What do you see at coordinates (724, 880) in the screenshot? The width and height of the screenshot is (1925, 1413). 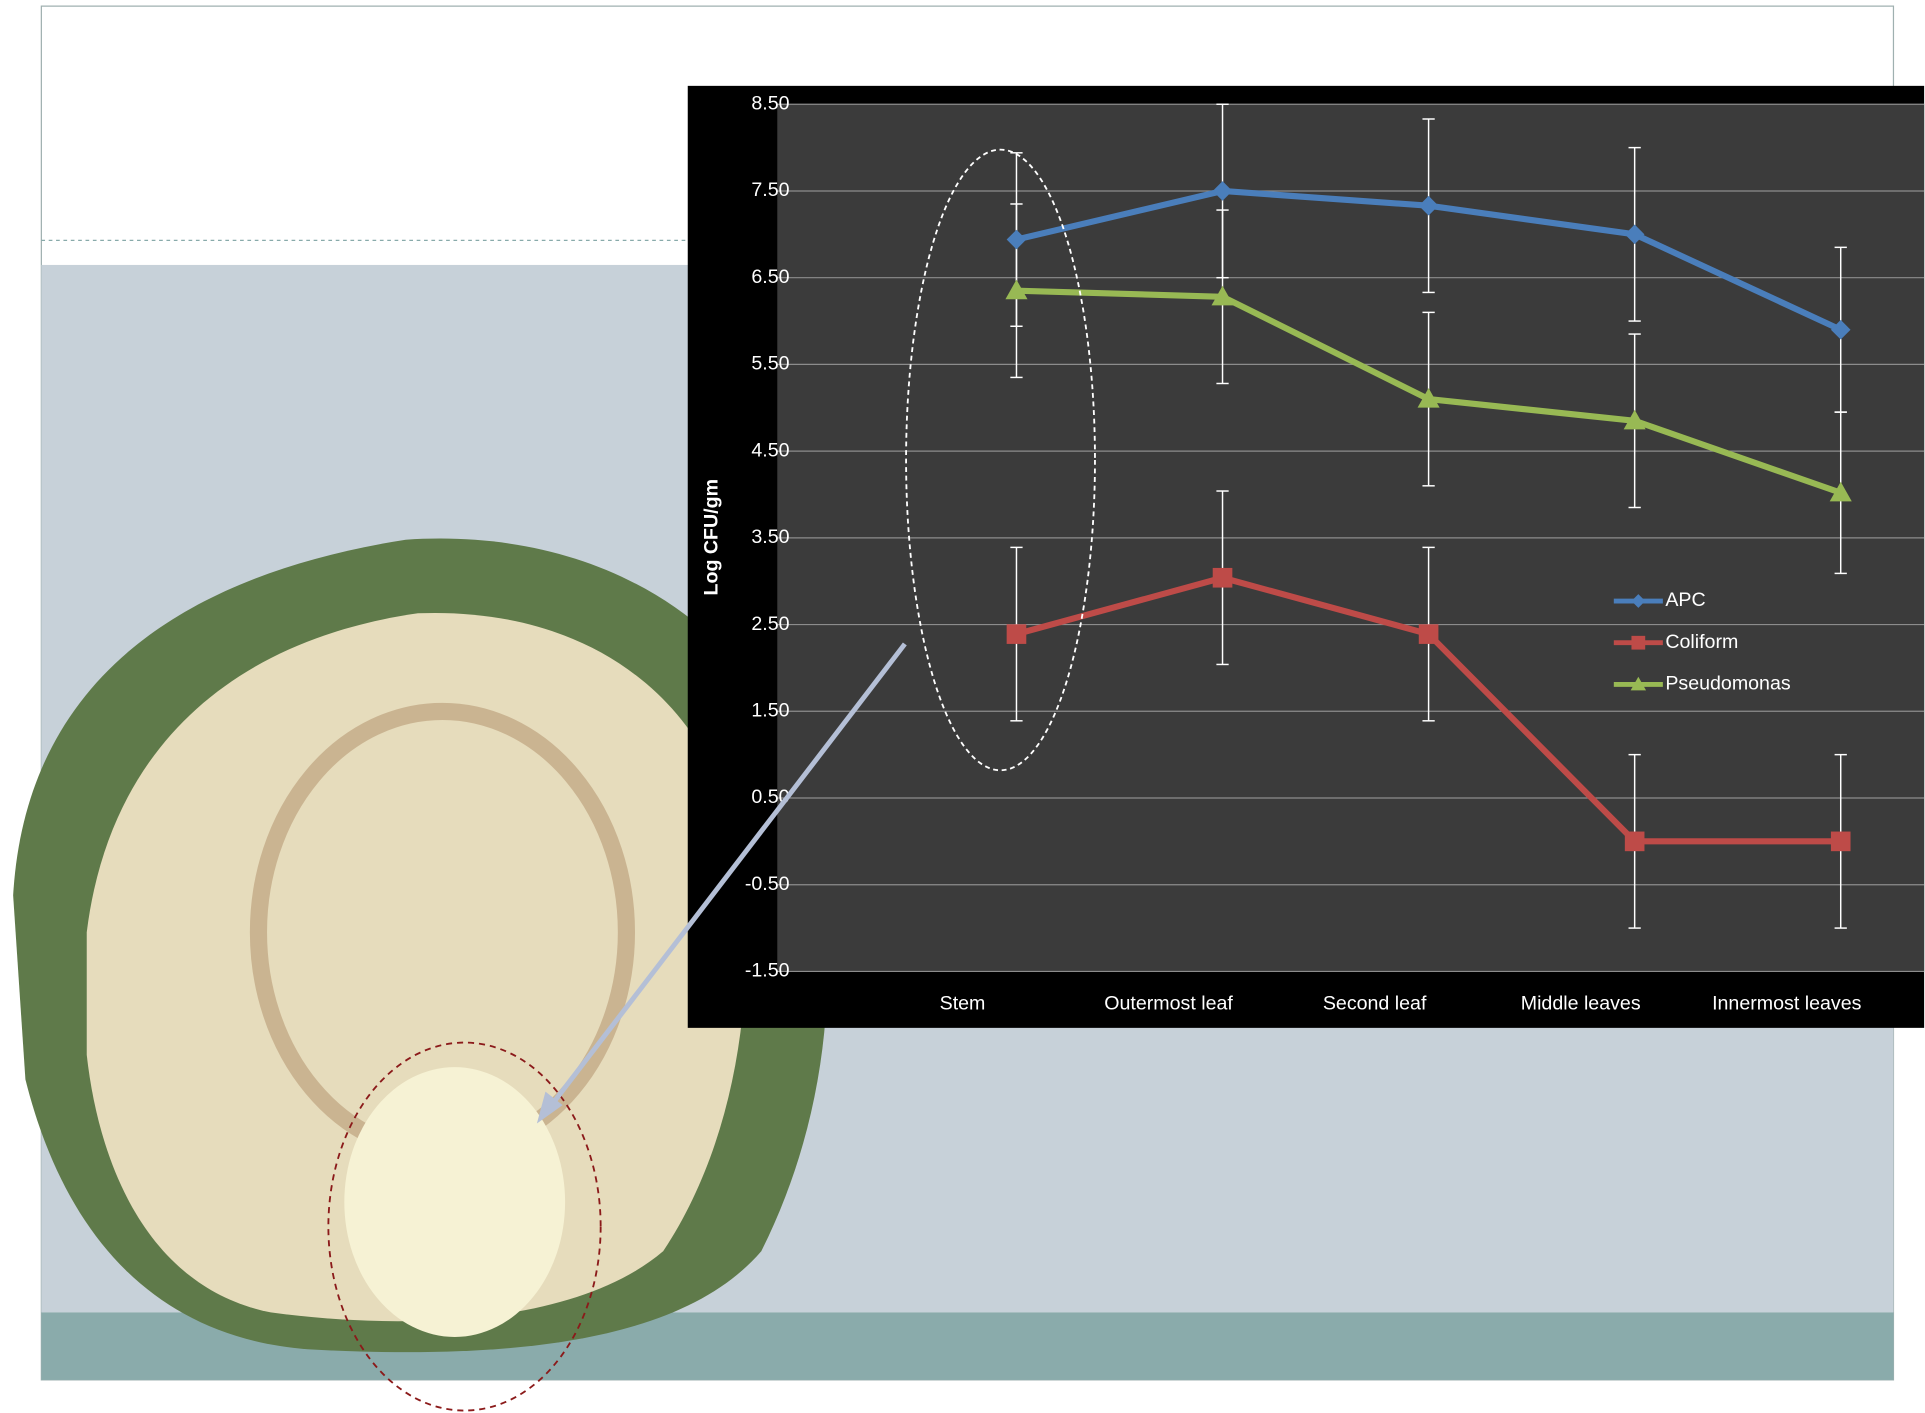 I see `arrow-line` at bounding box center [724, 880].